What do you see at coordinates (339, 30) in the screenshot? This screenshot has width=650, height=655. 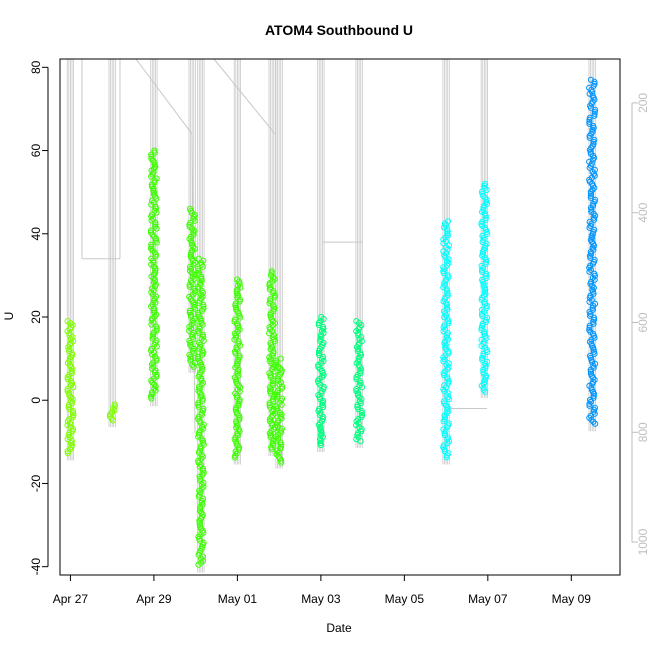 I see `chart-title: ATOM4 Southbound U` at bounding box center [339, 30].